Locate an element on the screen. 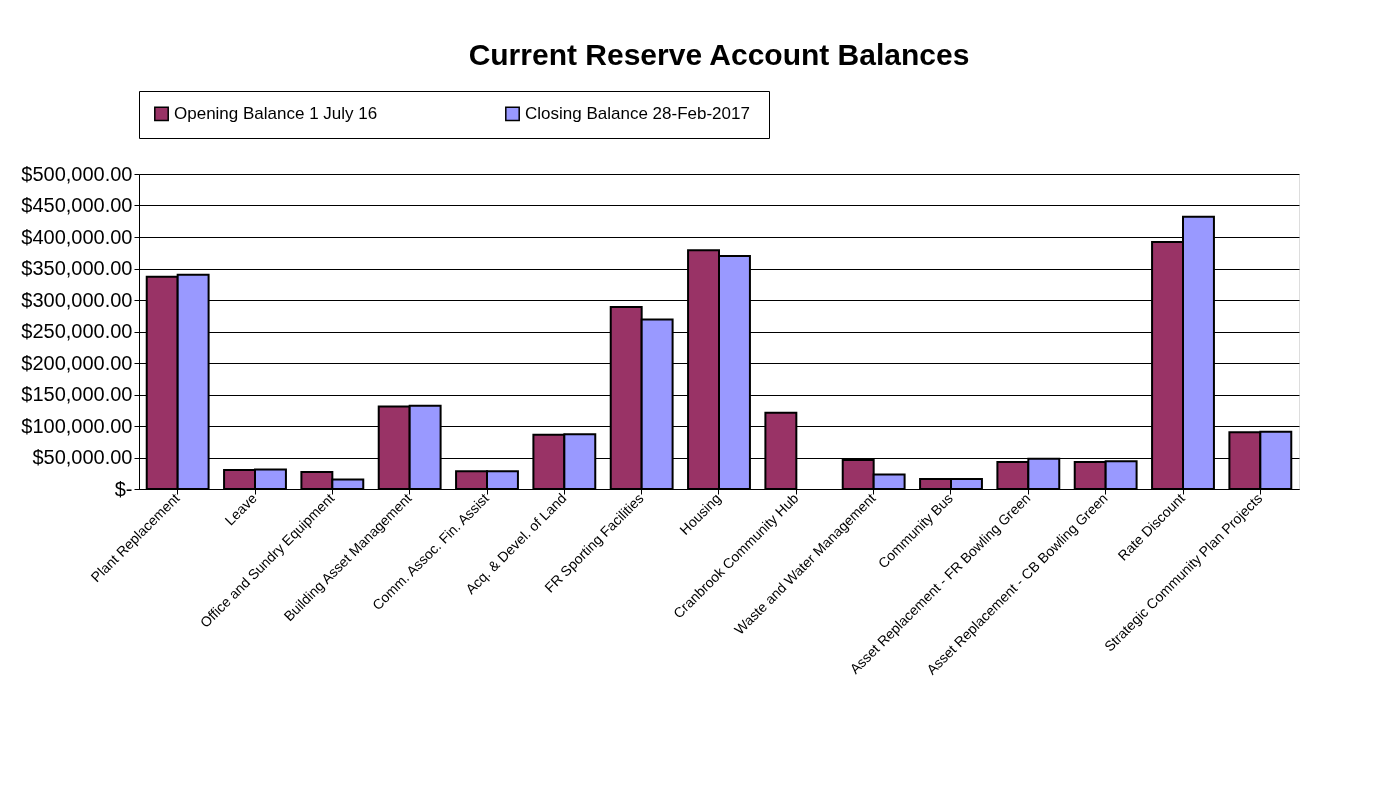 The width and height of the screenshot is (1381, 790). y-tick-label: $150,000.00 is located at coordinates (77, 394).